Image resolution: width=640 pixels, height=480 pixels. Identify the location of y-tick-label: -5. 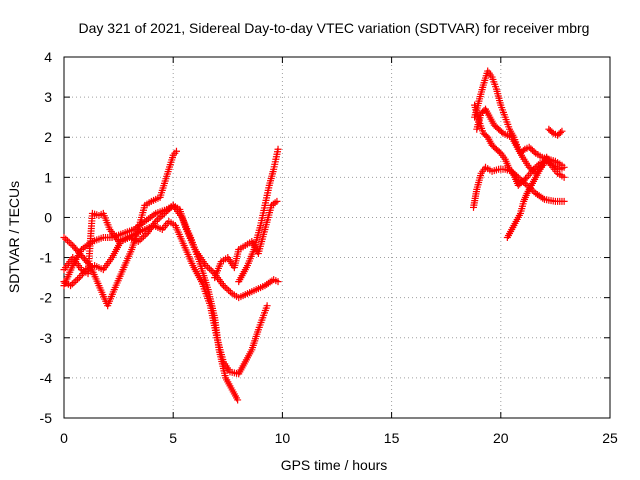
(46, 418).